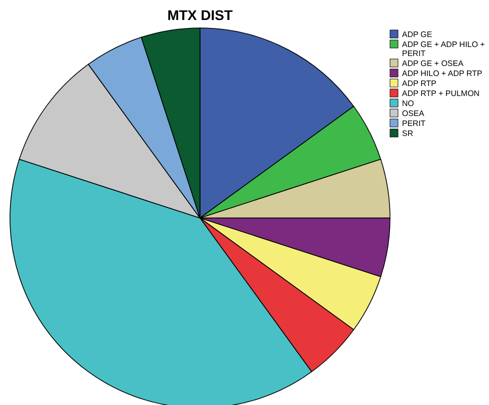  I want to click on legend-label: PERIT, so click(414, 123).